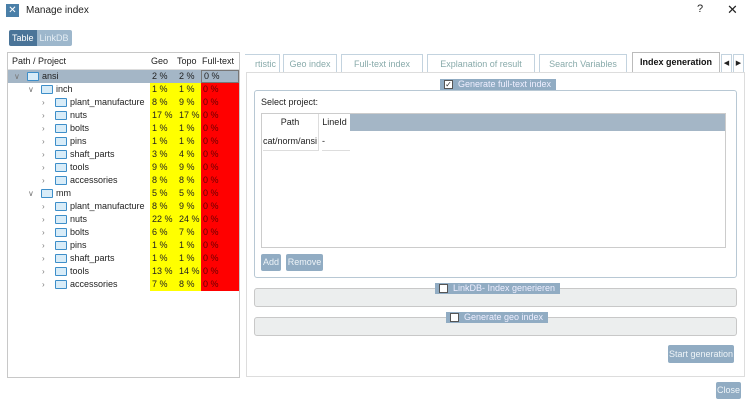  Describe the element at coordinates (498, 288) in the screenshot. I see `linkdb-checkbox: LinkDB- Index generieren` at that location.